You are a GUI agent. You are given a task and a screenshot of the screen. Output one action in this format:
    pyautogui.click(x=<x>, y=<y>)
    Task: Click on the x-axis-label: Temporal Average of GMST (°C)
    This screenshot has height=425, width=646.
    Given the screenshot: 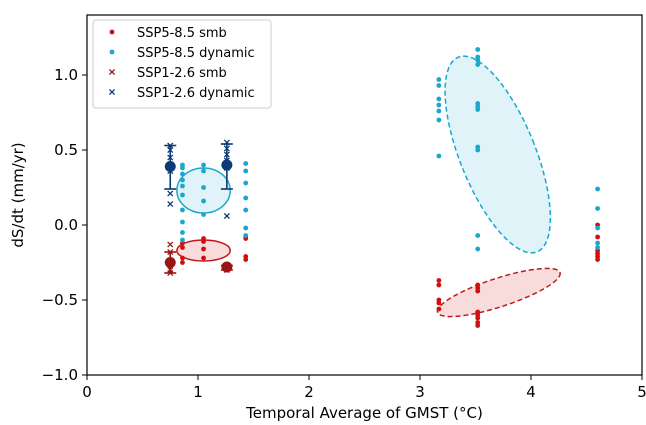 What is the action you would take?
    pyautogui.click(x=364, y=413)
    